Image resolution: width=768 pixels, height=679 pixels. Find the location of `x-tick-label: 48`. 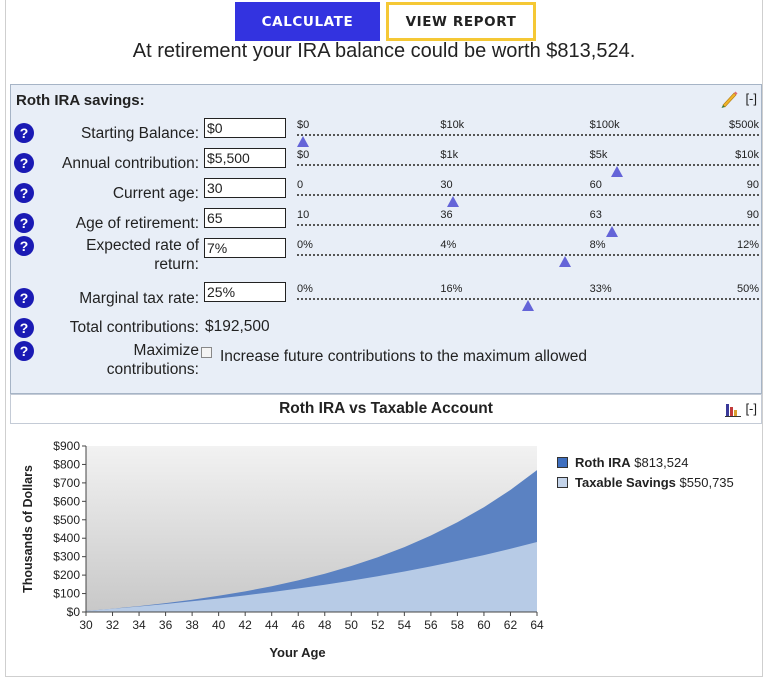

x-tick-label: 48 is located at coordinates (325, 625).